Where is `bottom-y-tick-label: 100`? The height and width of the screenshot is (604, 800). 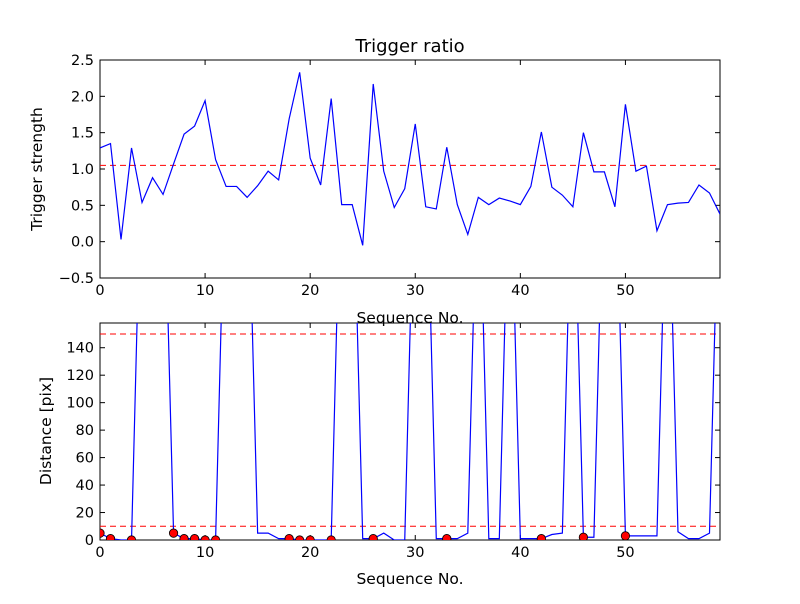
bottom-y-tick-label: 100 is located at coordinates (80, 404).